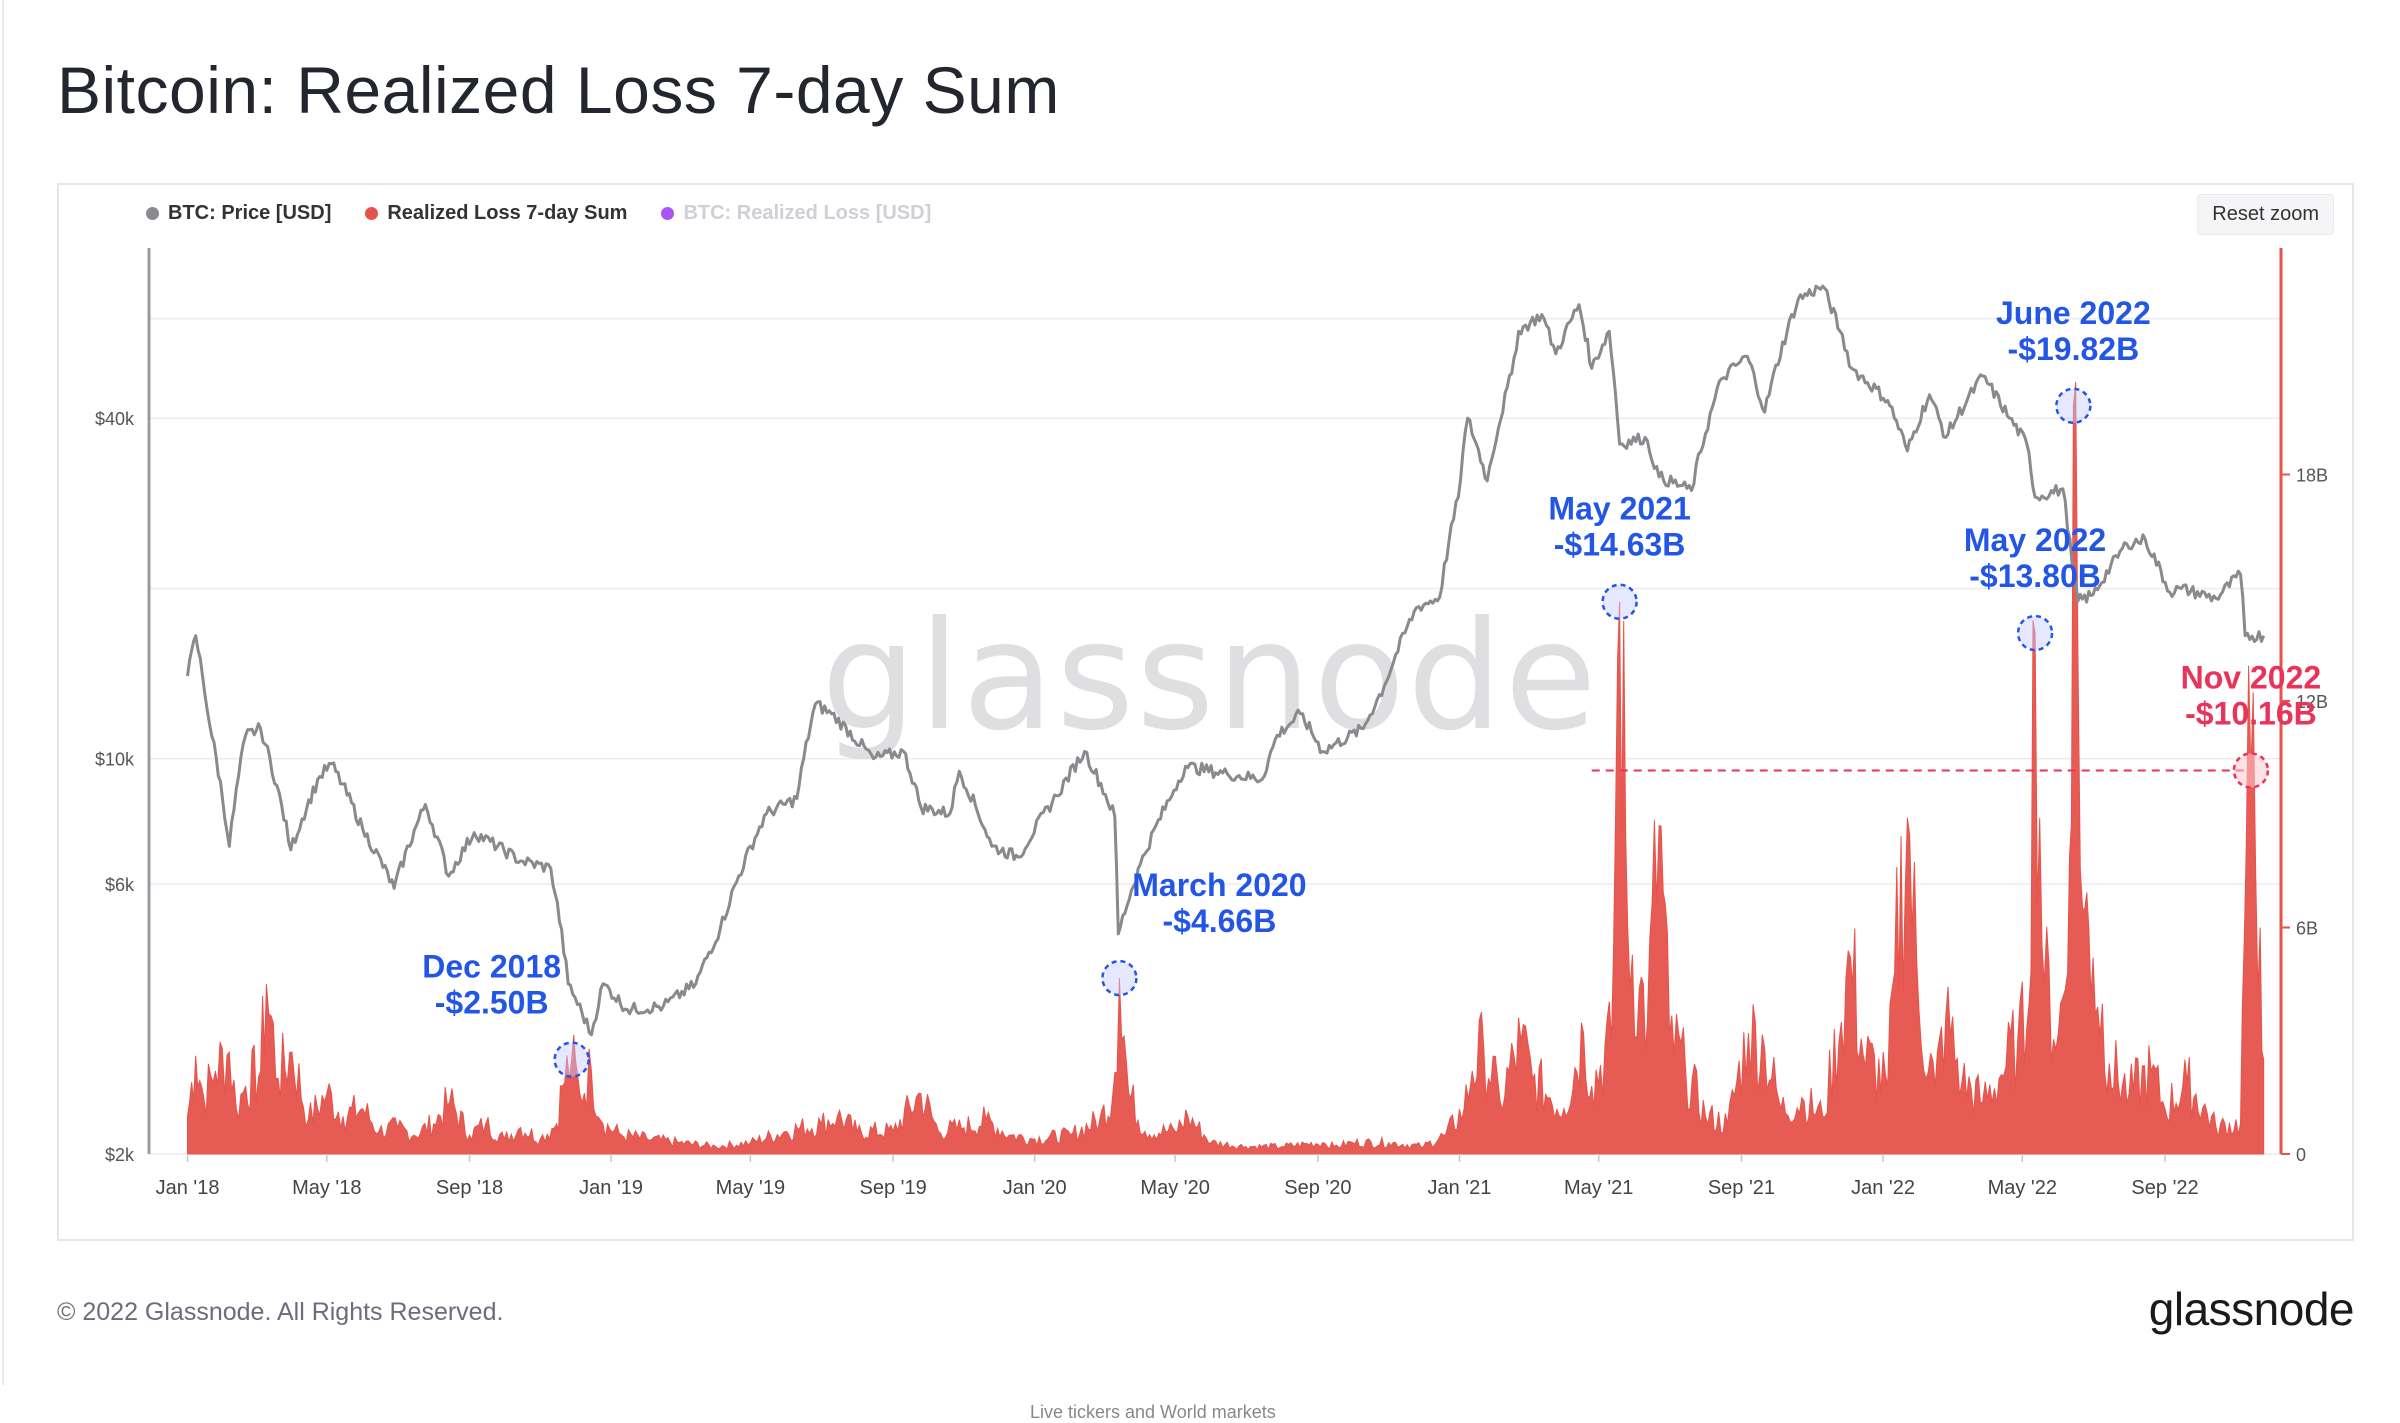 The width and height of the screenshot is (2400, 1423). I want to click on y-right-tick-label: 12B, so click(2312, 702).